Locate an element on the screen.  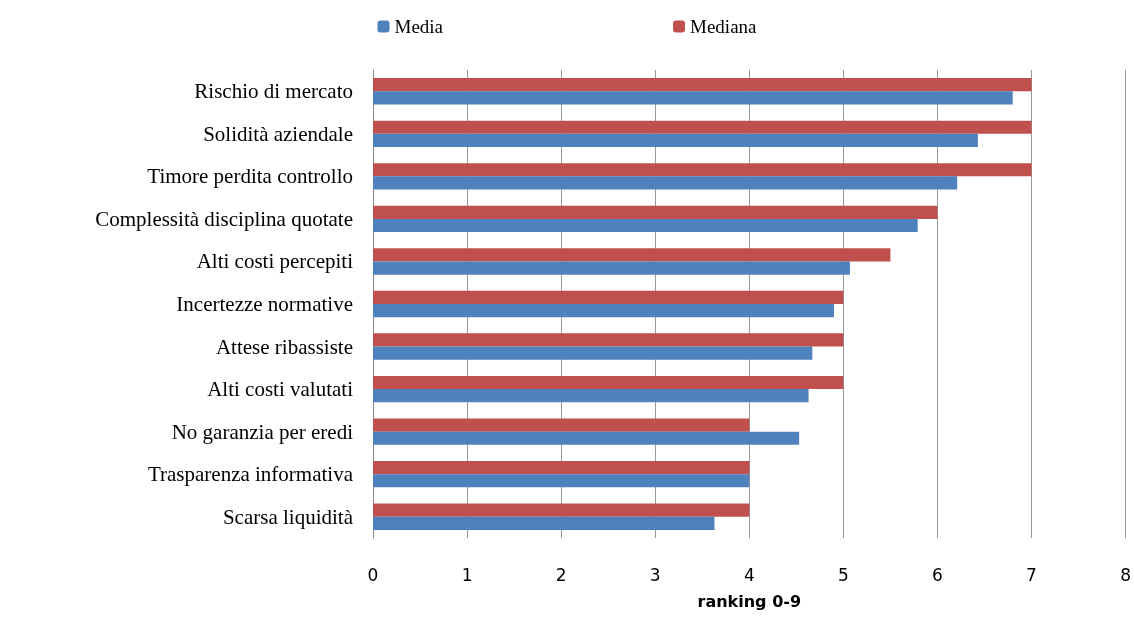
y-tick-label: Scarsa liquidità is located at coordinates (288, 516).